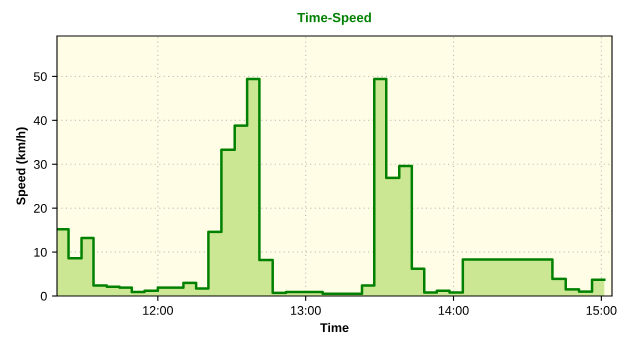 This screenshot has width=640, height=350. I want to click on x-tick-label: 15:00, so click(601, 310).